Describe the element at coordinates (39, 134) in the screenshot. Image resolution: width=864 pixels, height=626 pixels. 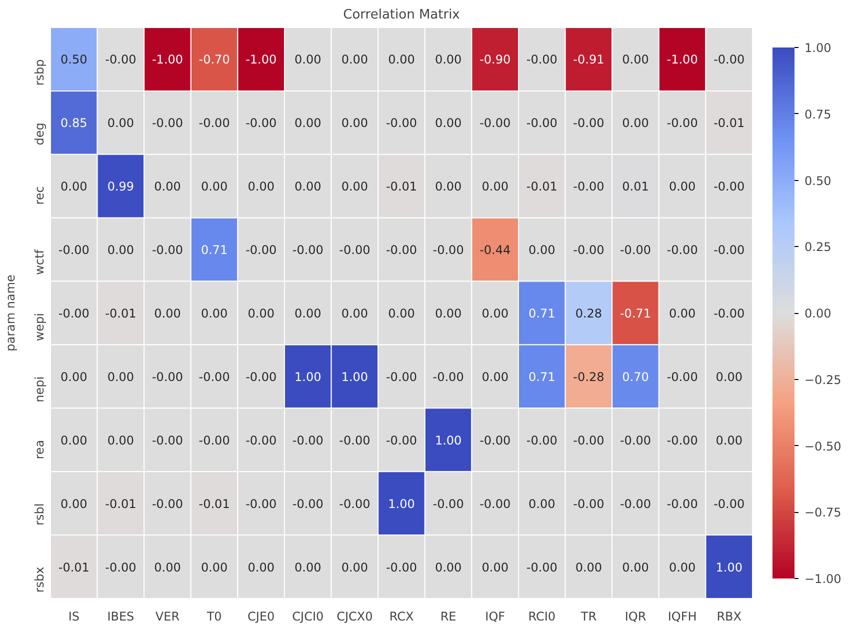
I see `y-tick-label: deg` at that location.